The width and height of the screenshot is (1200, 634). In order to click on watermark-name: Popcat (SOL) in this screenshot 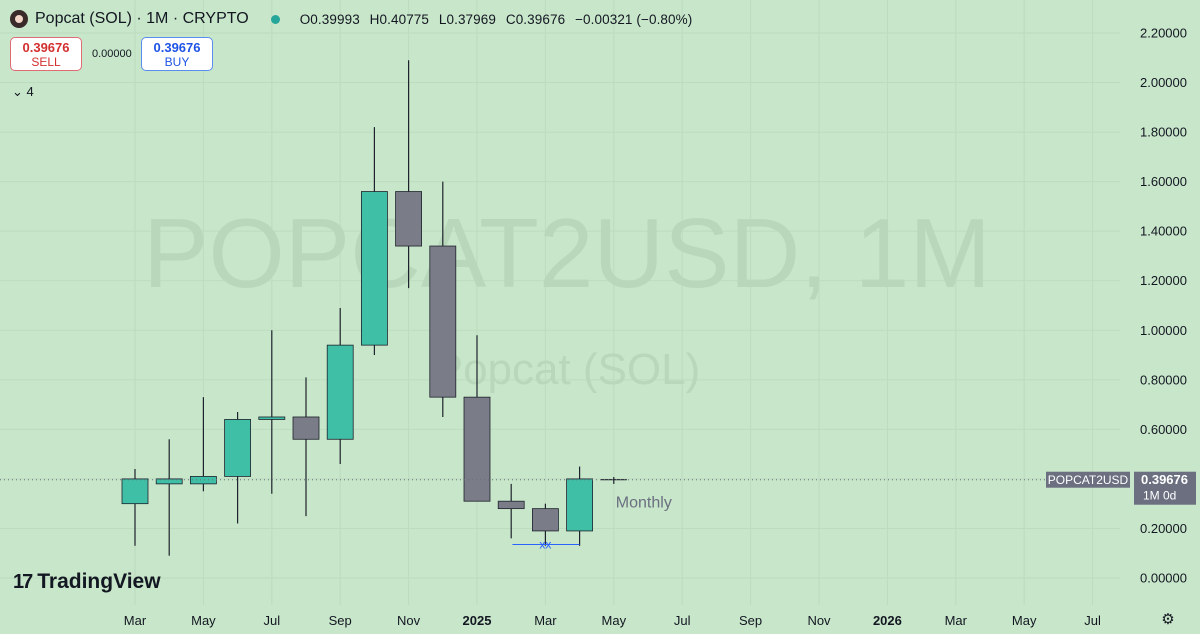, I will do `click(567, 369)`.